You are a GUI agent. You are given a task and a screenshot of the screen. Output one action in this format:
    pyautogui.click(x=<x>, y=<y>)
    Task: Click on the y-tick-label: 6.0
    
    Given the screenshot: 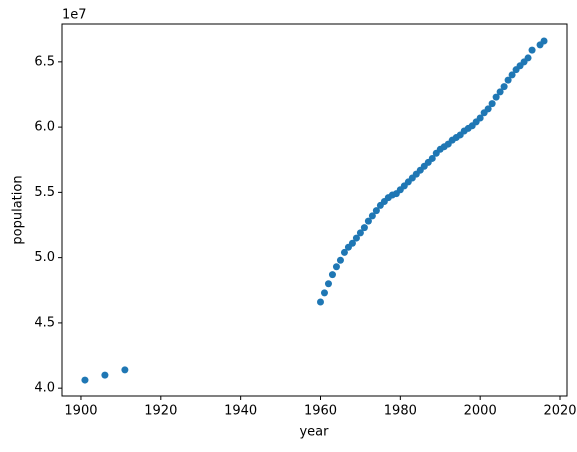 What is the action you would take?
    pyautogui.click(x=44, y=127)
    